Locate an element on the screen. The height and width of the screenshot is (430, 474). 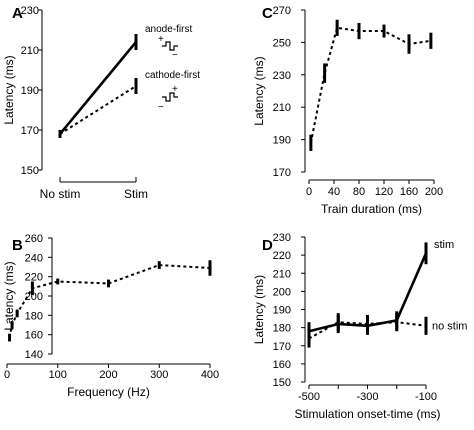
x-tick-label: 120 is located at coordinates (384, 192).